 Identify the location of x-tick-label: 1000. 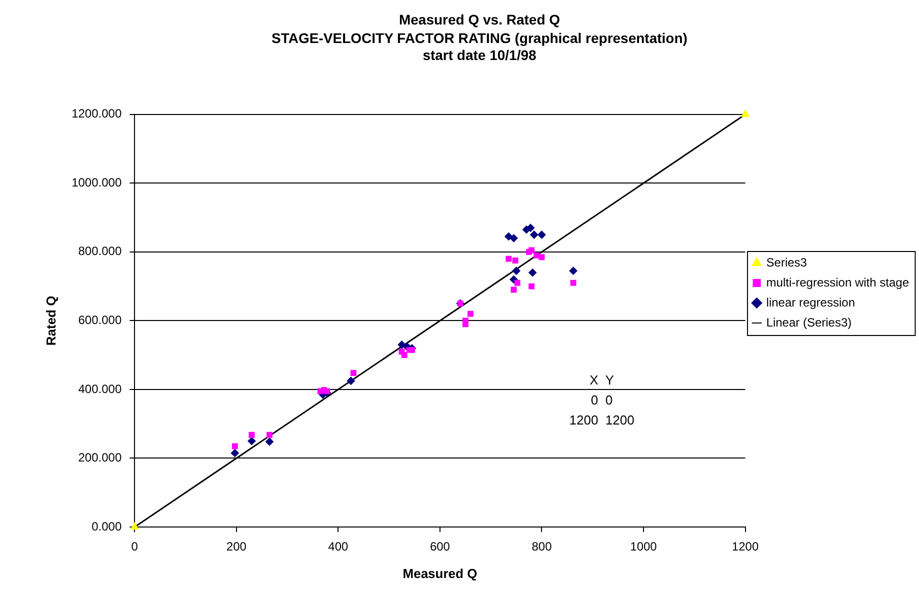
(644, 547).